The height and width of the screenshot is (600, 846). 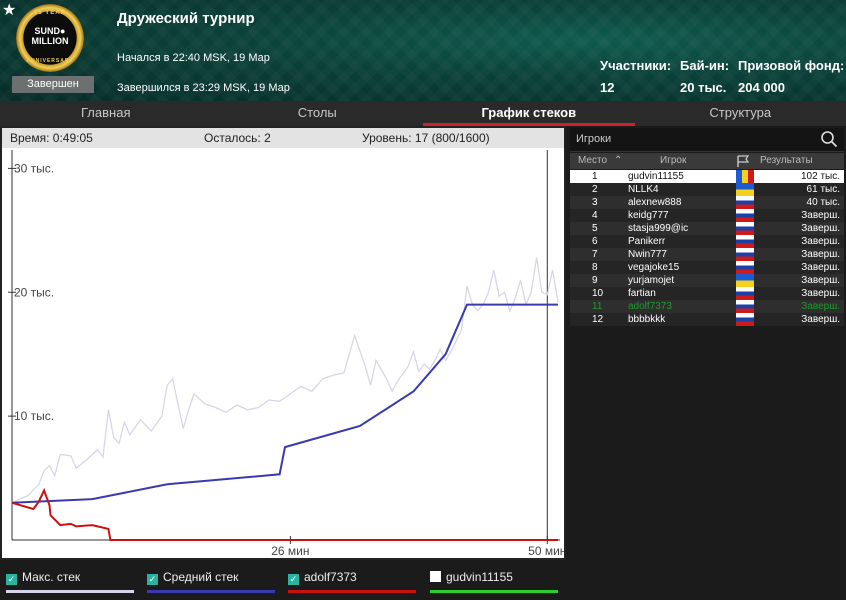 I want to click on player-name: vegajoke15, so click(x=654, y=267).